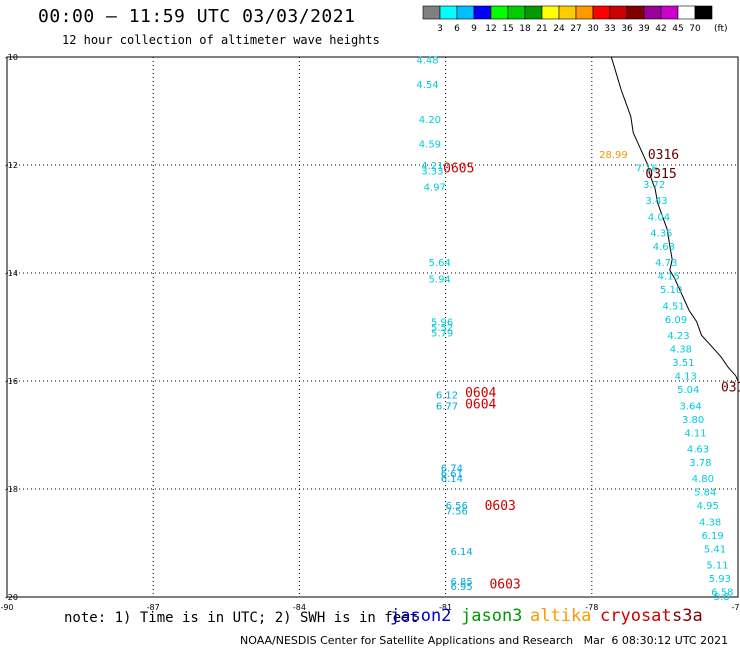  What do you see at coordinates (197, 16) in the screenshot?
I see `chart-title: 00:00 – 11:59 UTC 03/03/2021` at bounding box center [197, 16].